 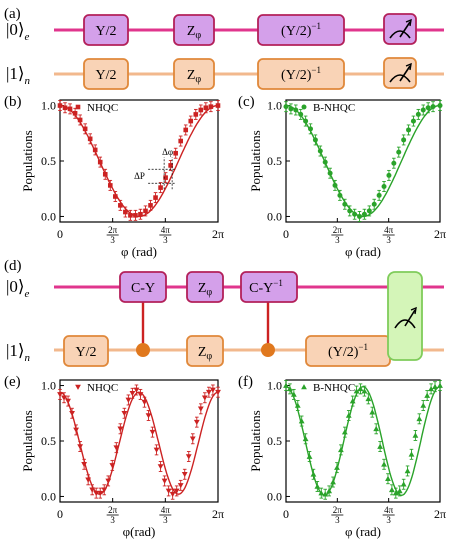 What do you see at coordinates (102, 388) in the screenshot?
I see `legend-label: NHQC` at bounding box center [102, 388].